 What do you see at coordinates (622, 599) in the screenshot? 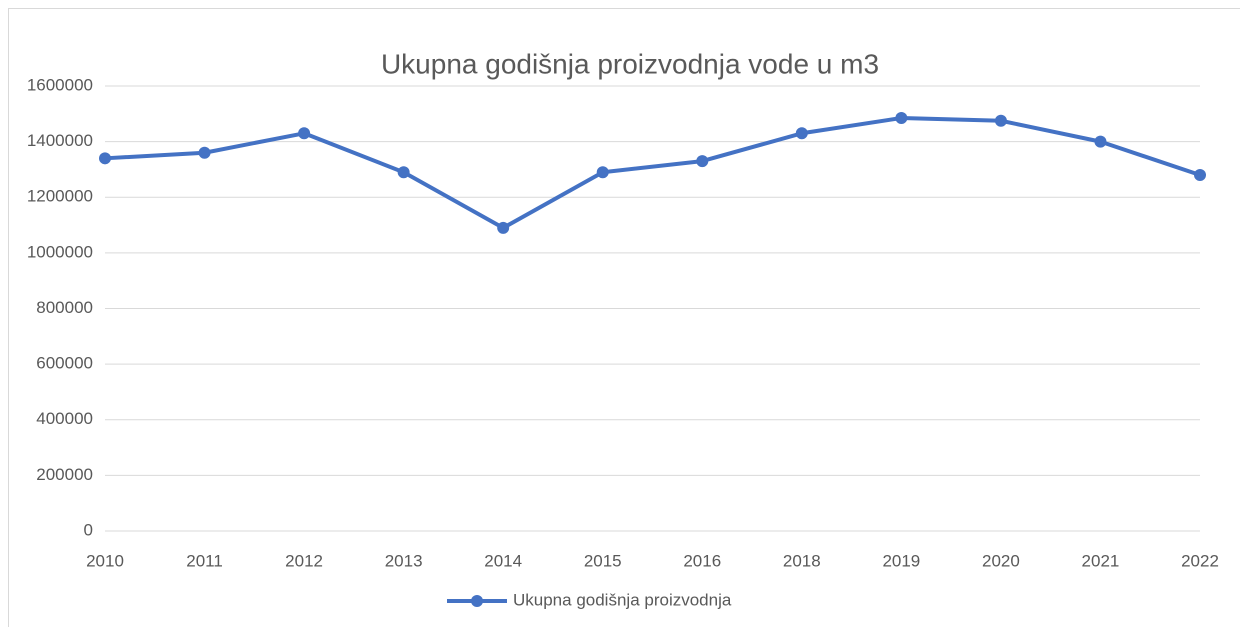
I see `legend-label: Ukupna godišnja proizvodnja` at bounding box center [622, 599].